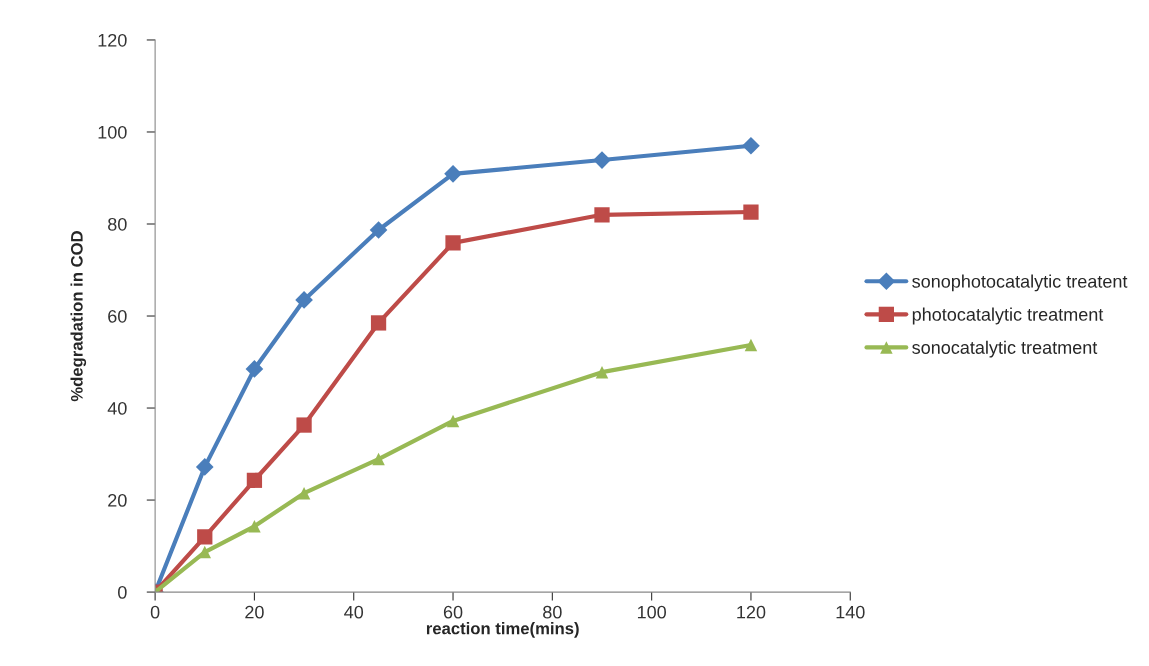  Describe the element at coordinates (117, 316) in the screenshot. I see `y-tick-label: 60` at that location.